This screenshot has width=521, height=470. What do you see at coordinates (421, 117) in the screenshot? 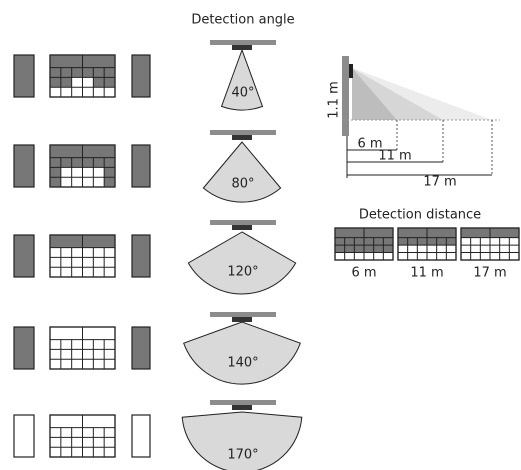
I see `side-view` at bounding box center [421, 117].